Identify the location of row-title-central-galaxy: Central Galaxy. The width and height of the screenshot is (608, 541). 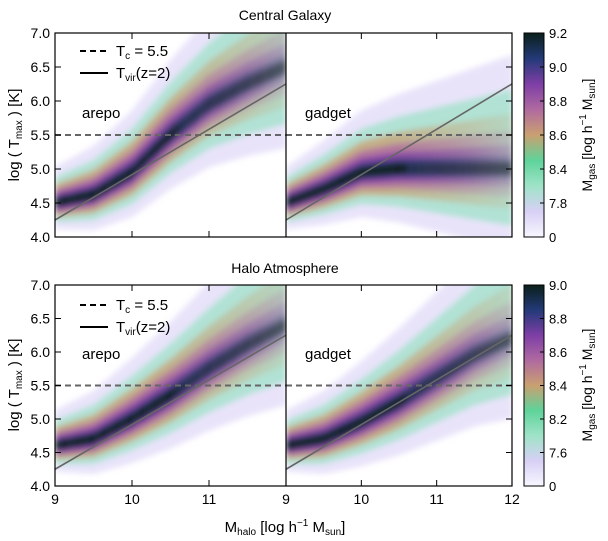
(285, 15).